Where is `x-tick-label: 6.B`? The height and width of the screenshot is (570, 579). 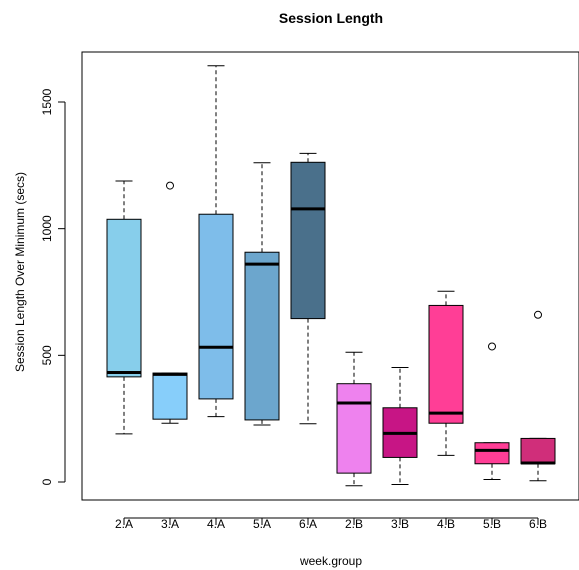 x-tick-label: 6.B is located at coordinates (538, 524).